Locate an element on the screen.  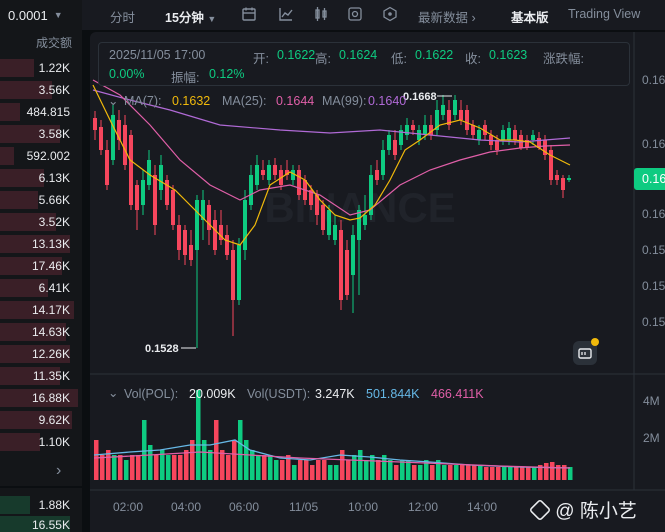
amount-value: 1.22K is located at coordinates (54, 68).